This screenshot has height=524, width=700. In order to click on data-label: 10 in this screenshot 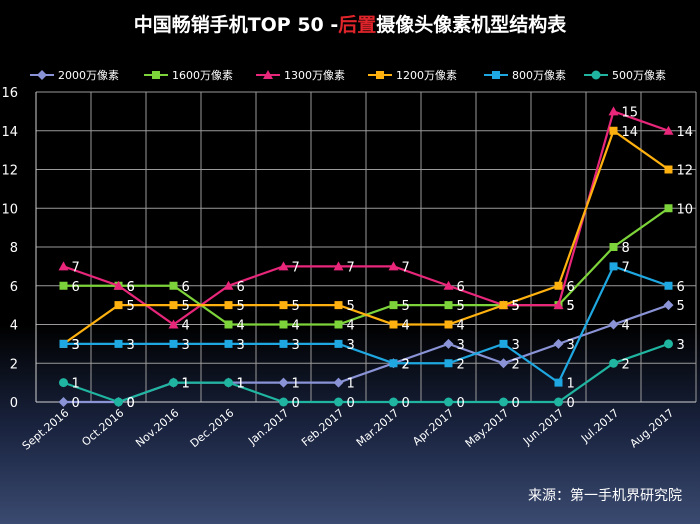, I will do `click(685, 209)`.